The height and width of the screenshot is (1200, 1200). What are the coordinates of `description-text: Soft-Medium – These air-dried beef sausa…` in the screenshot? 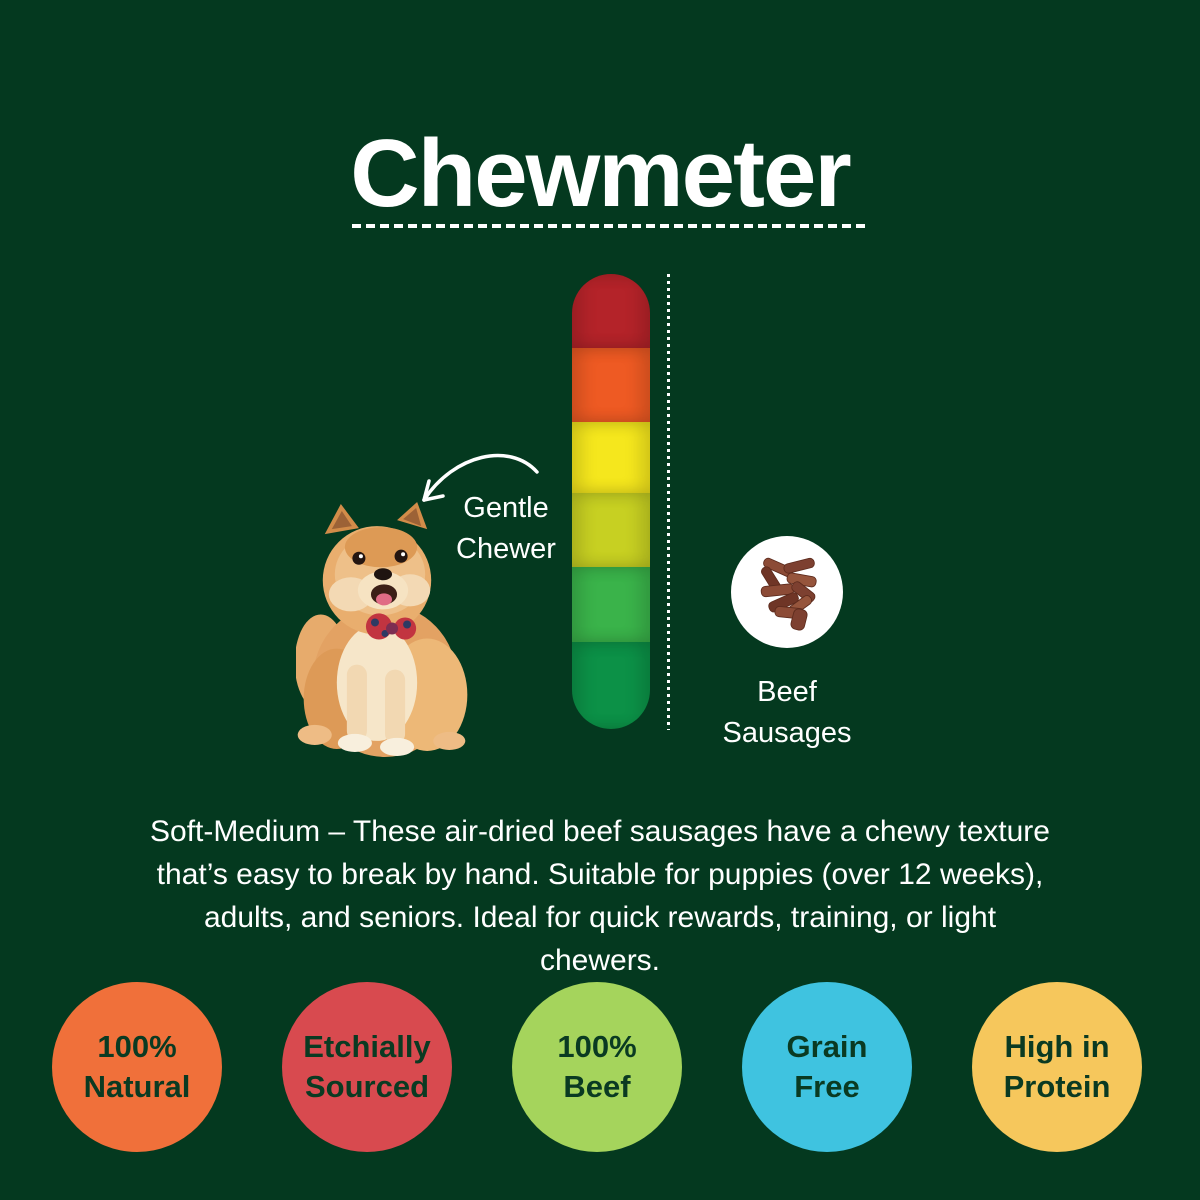 It's located at (600, 896).